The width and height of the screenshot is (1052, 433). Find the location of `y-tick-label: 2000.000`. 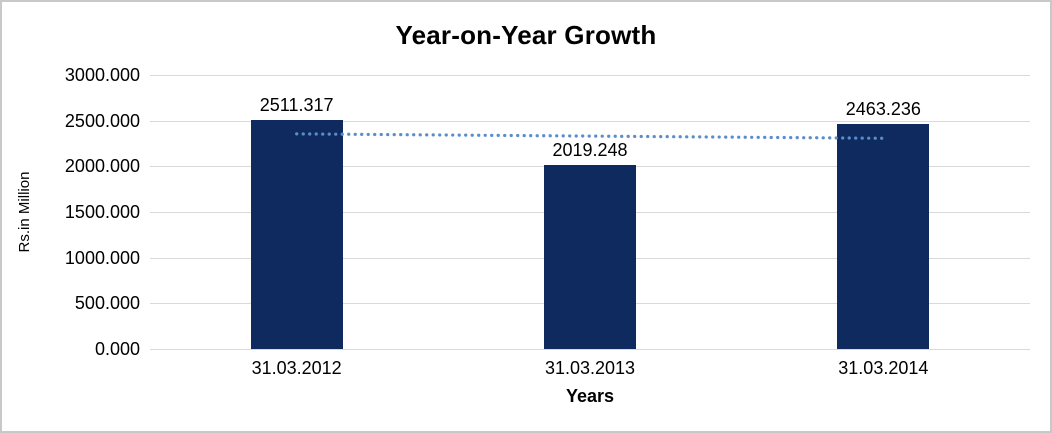

y-tick-label: 2000.000 is located at coordinates (102, 166).